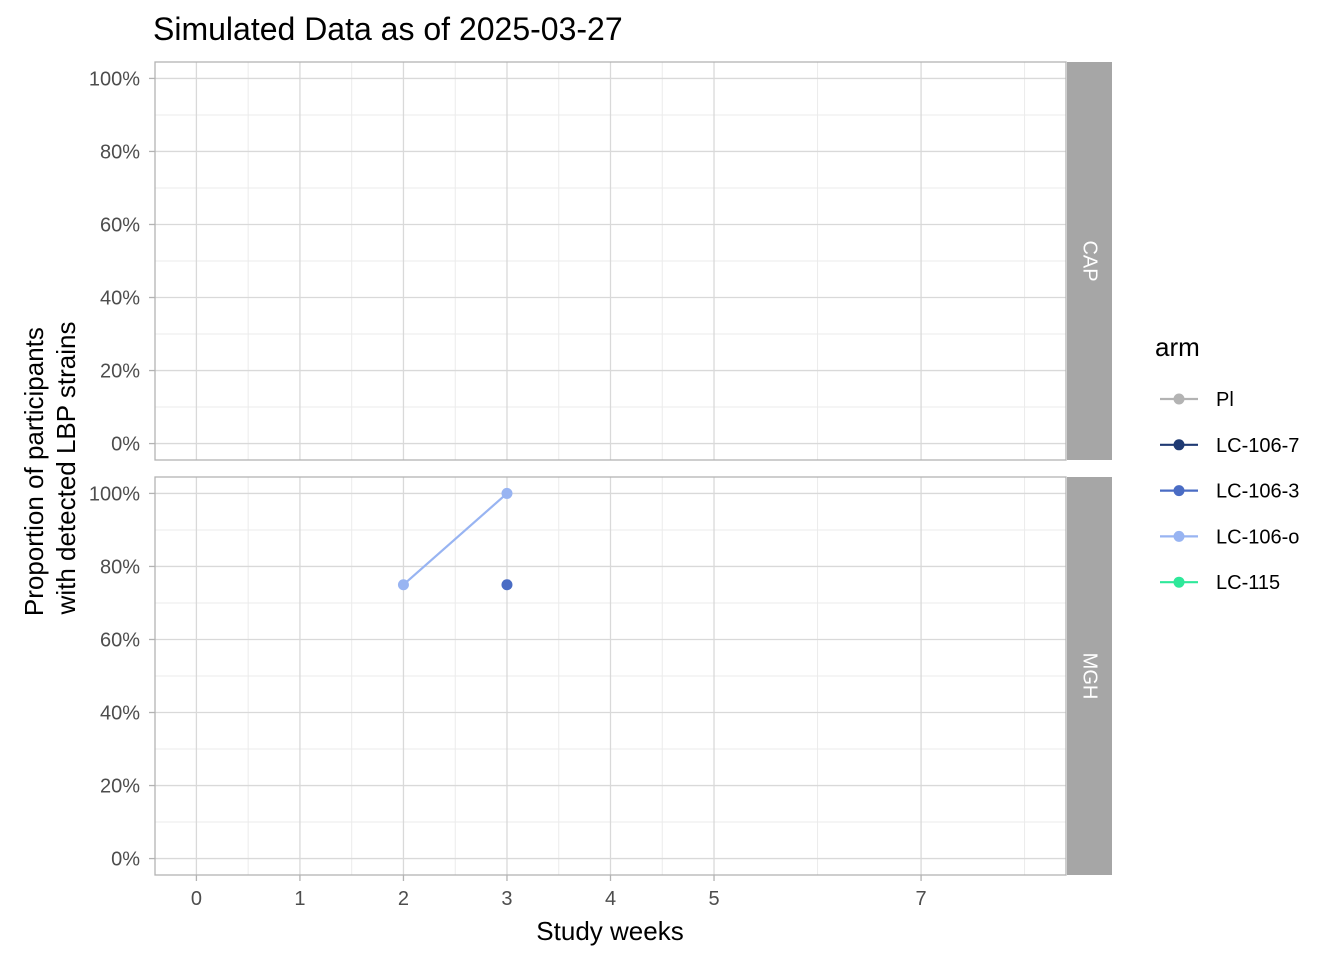 This screenshot has height=960, width=1344. Describe the element at coordinates (1225, 400) in the screenshot. I see `legend-label: Pl` at that location.